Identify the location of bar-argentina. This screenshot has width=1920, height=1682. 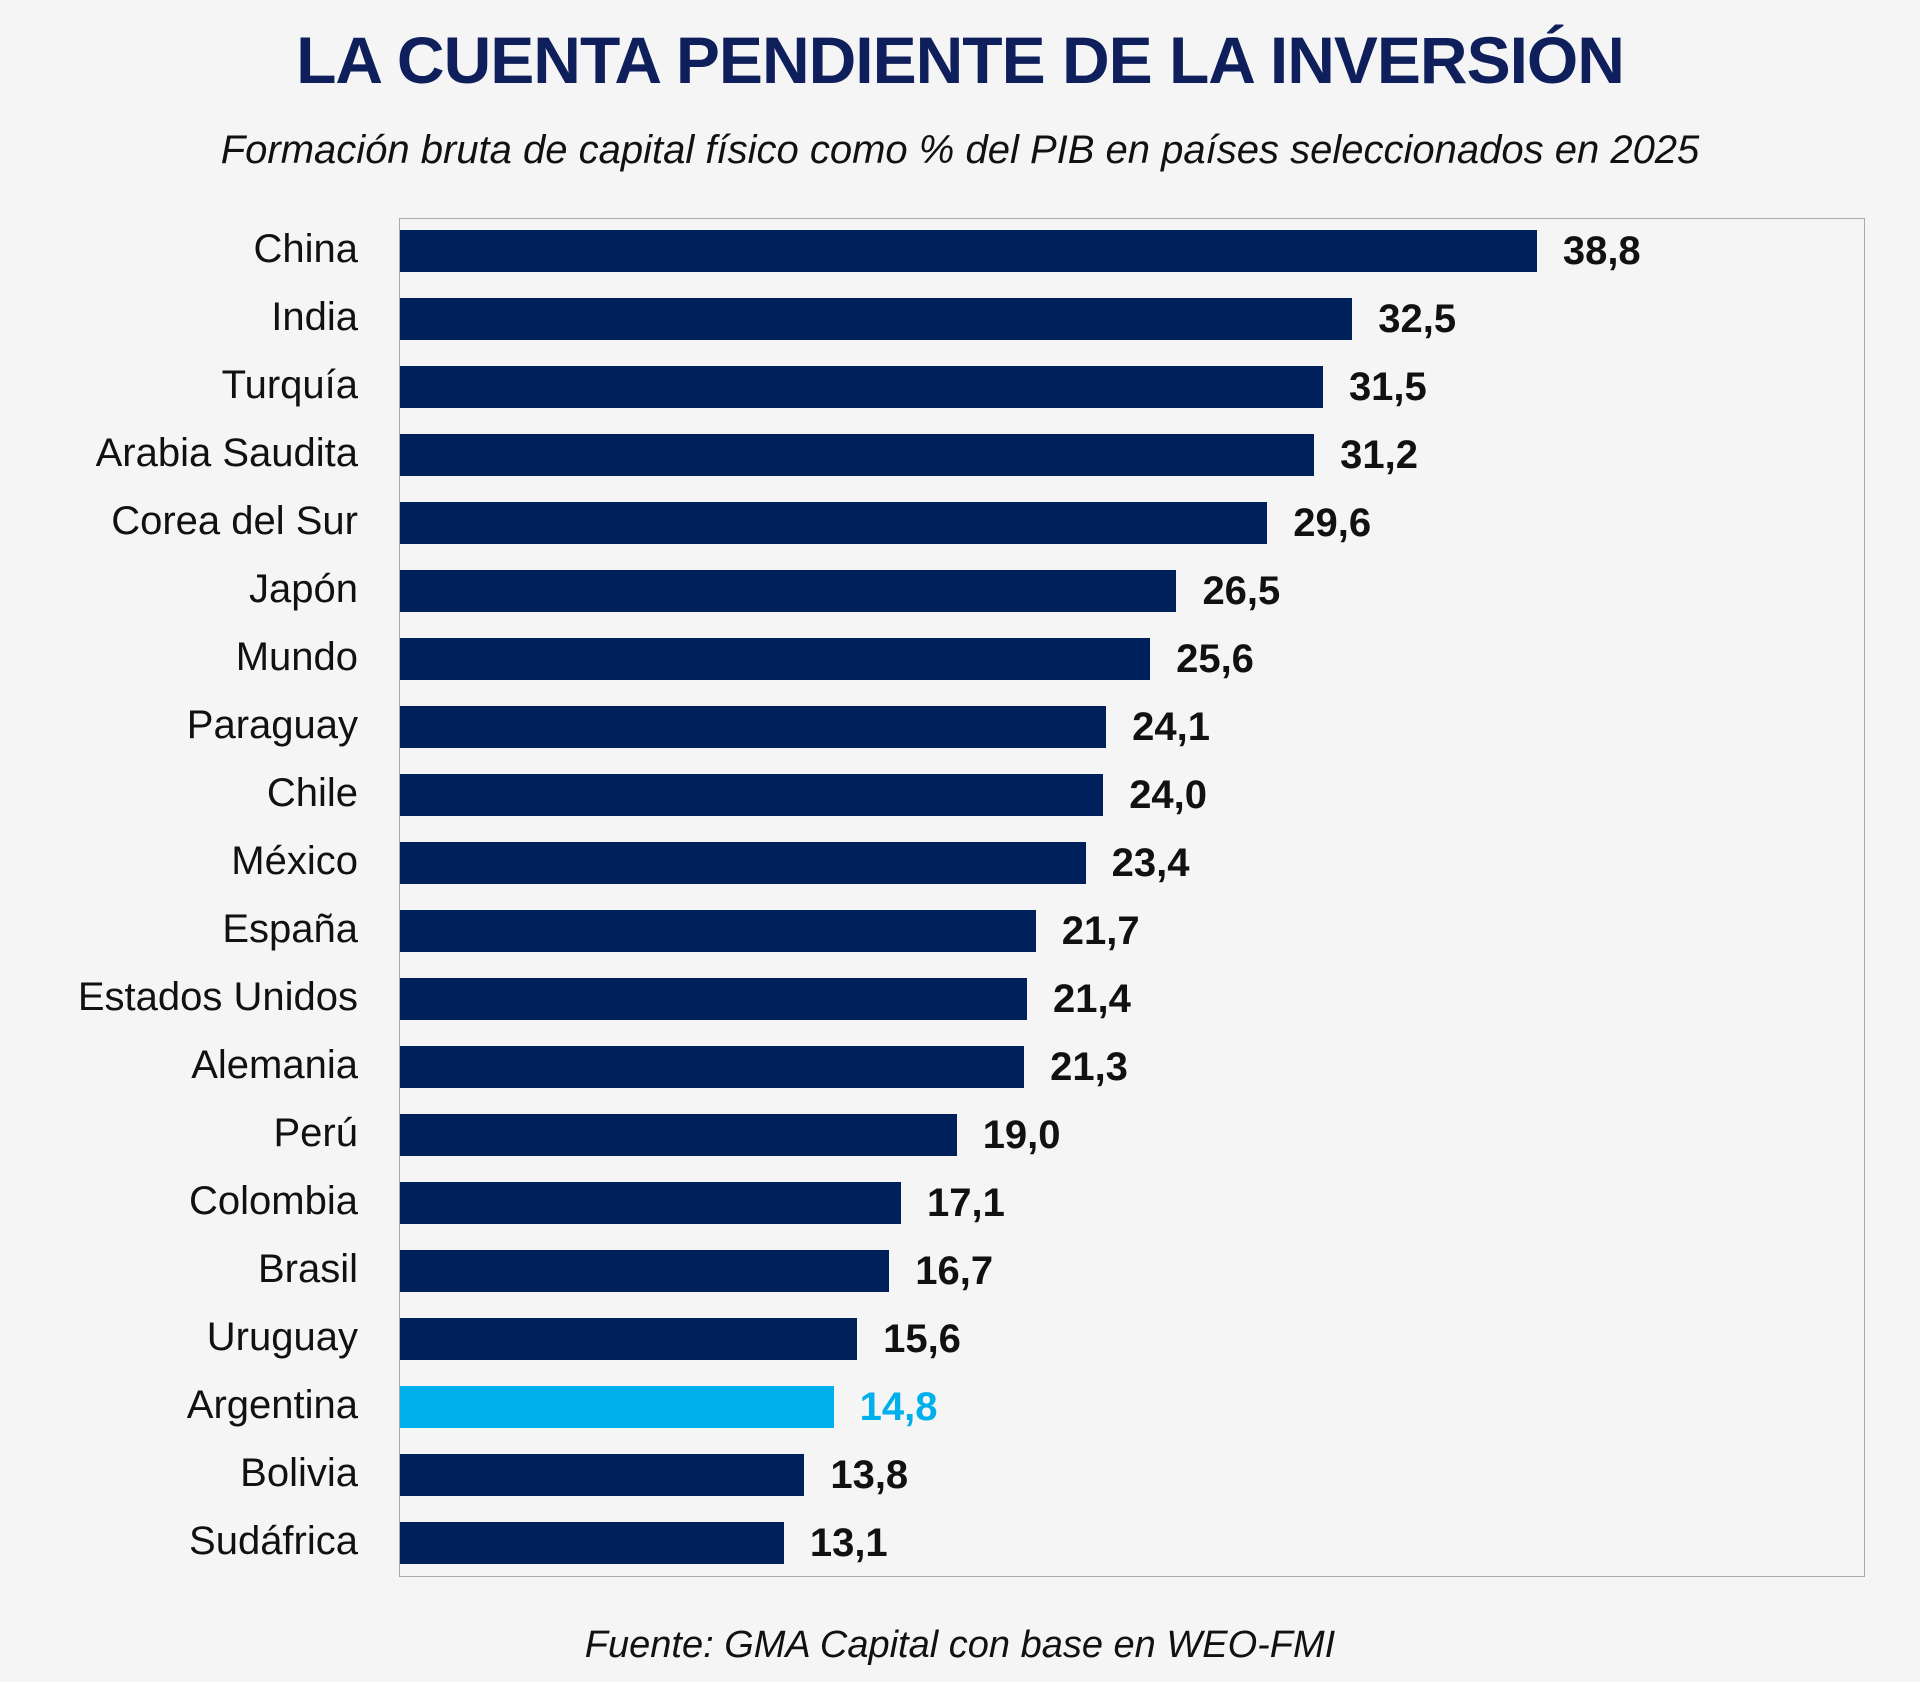
(617, 1407).